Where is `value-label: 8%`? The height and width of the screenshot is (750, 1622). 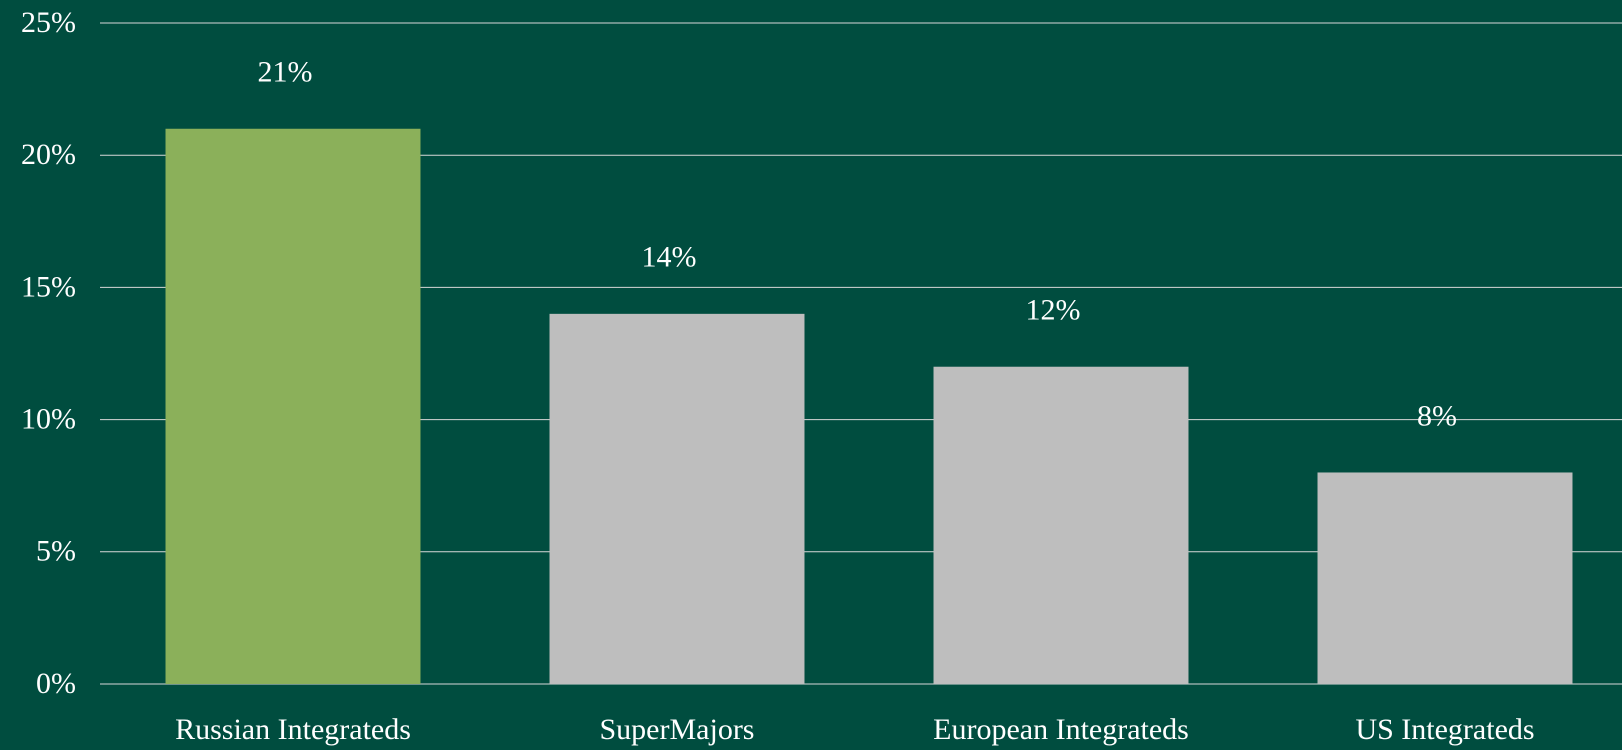 value-label: 8% is located at coordinates (1437, 415).